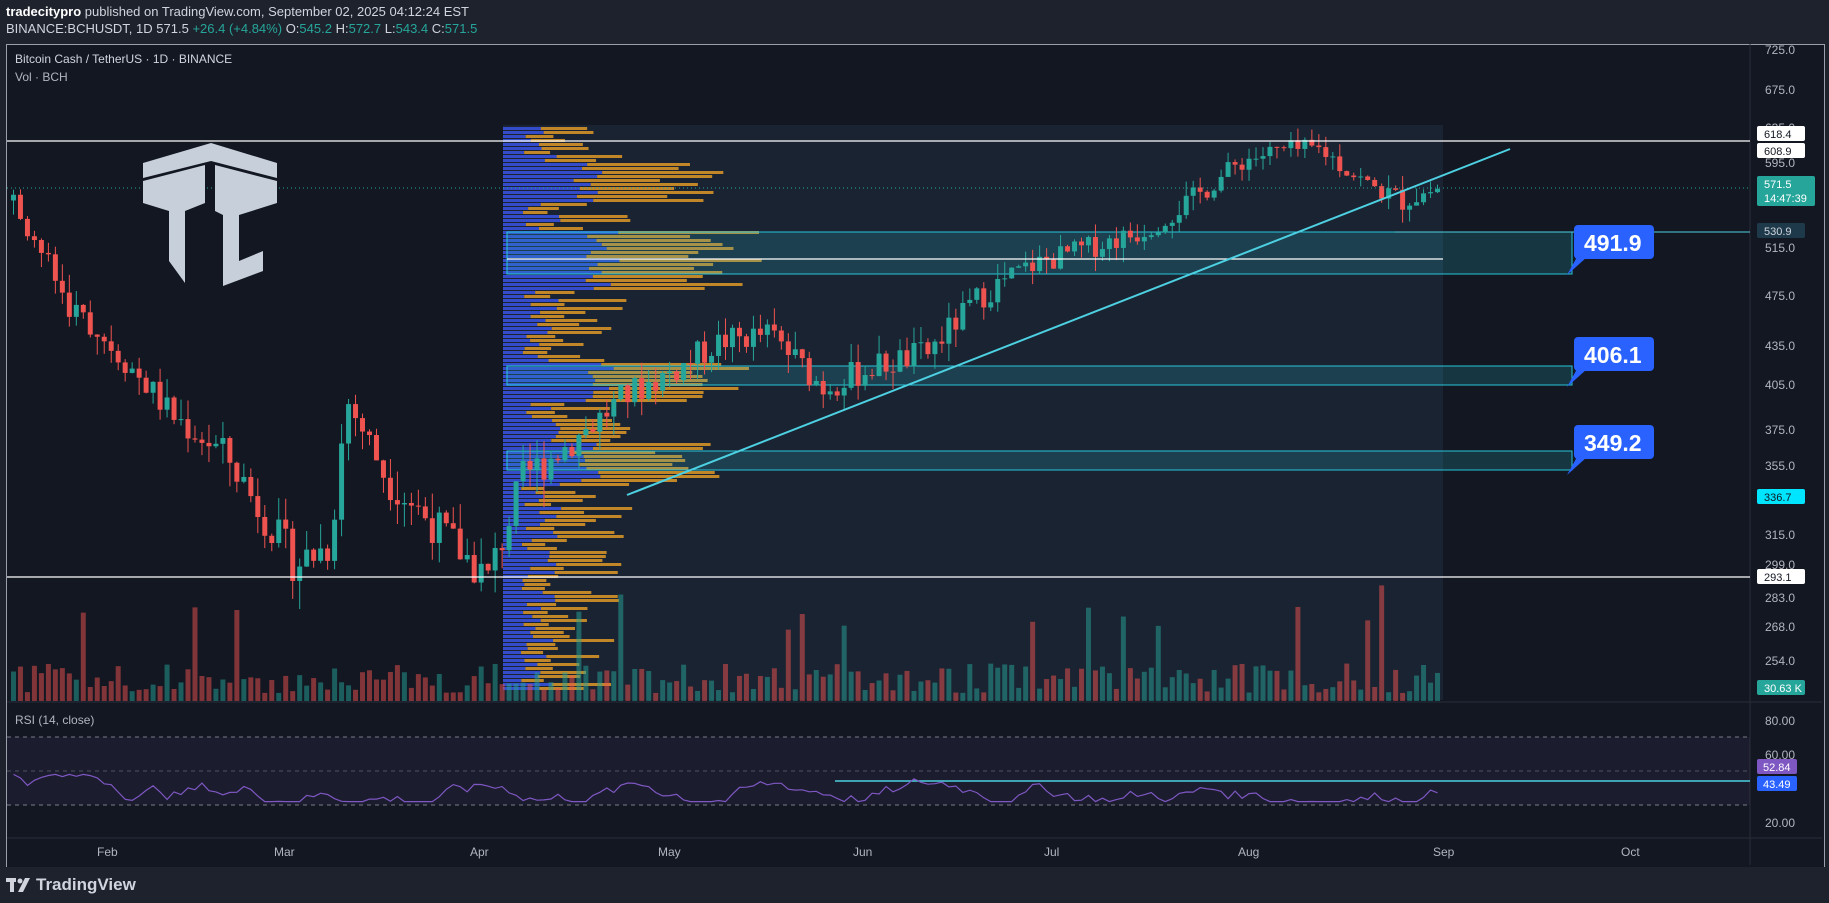 The width and height of the screenshot is (1829, 903). What do you see at coordinates (172, 28) in the screenshot?
I see `last-price: 571.5` at bounding box center [172, 28].